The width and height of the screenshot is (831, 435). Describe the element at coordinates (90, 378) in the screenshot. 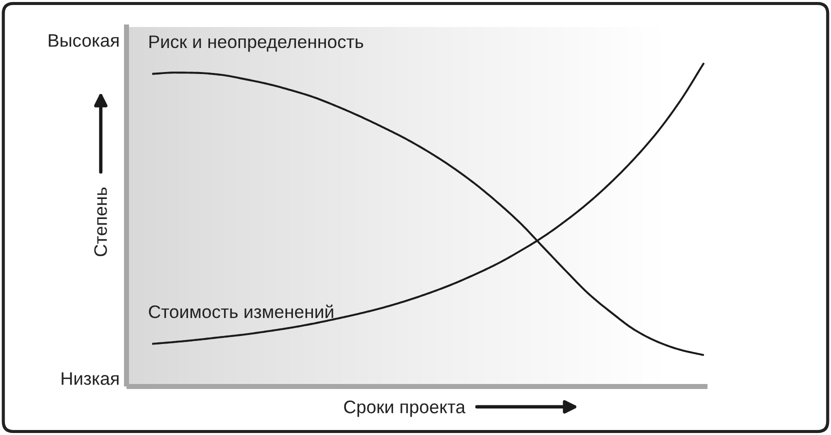

I see `text: Низкая` at that location.